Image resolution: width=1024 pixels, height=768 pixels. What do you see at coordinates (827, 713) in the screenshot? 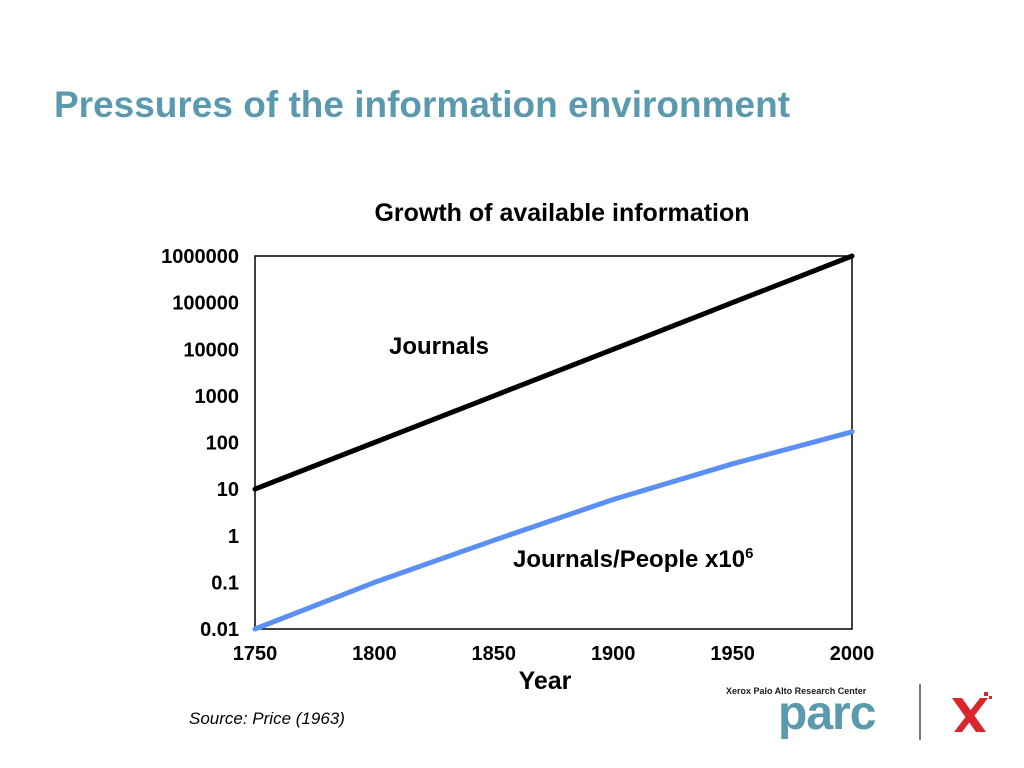
I see `logo-wordmark: parc` at bounding box center [827, 713].